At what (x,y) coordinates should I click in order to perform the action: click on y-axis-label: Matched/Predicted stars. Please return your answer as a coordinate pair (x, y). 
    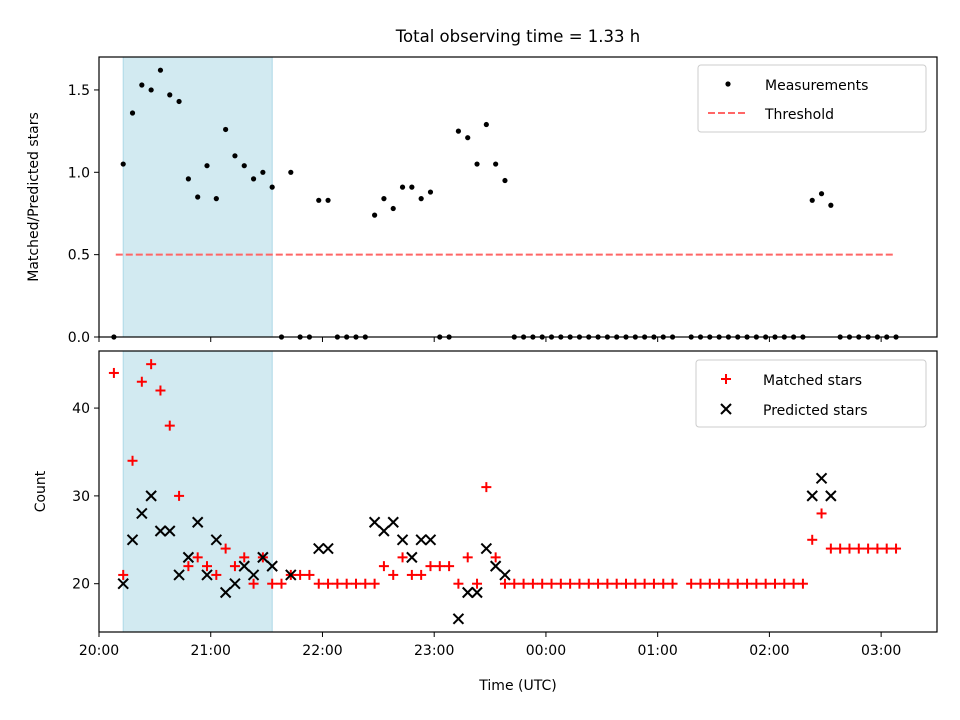
    Looking at the image, I should click on (34, 197).